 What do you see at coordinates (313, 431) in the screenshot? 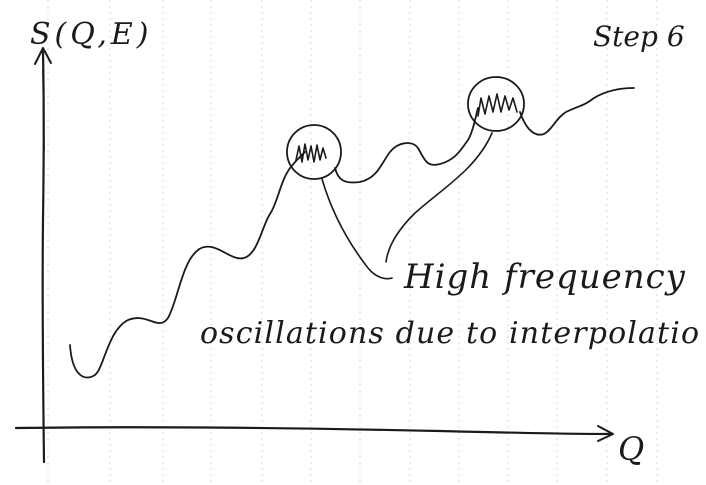
I see `x-axis` at bounding box center [313, 431].